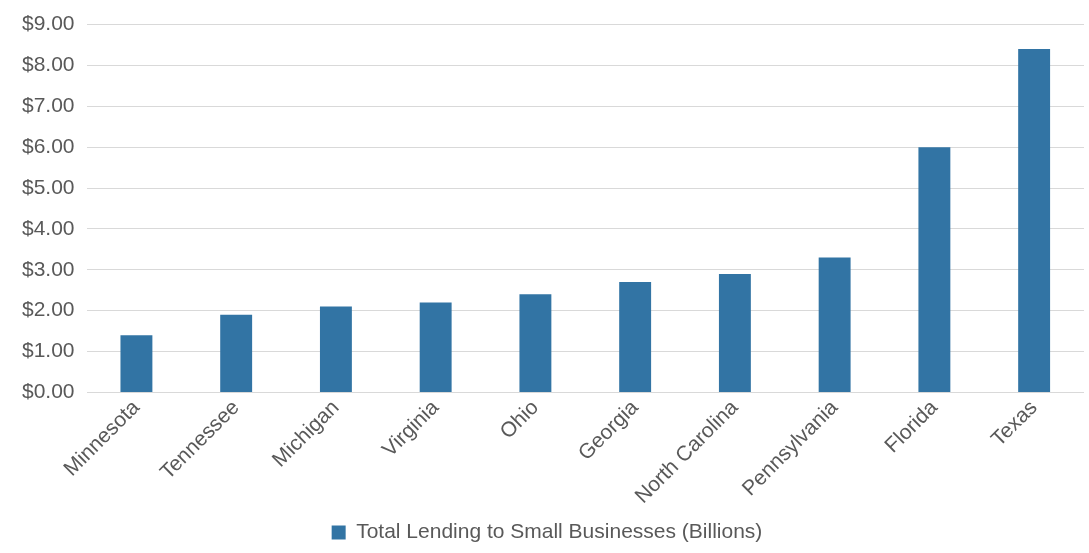 This screenshot has height=553, width=1089. I want to click on y-tick-label: $8.00, so click(48, 64).